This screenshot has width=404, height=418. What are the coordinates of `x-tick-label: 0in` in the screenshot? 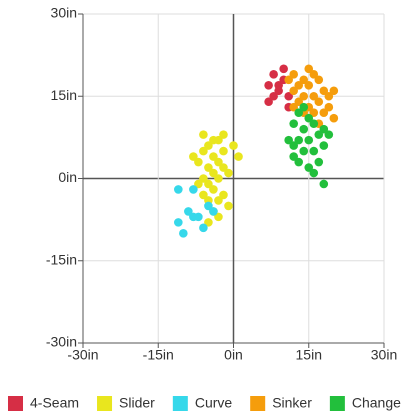 It's located at (233, 355).